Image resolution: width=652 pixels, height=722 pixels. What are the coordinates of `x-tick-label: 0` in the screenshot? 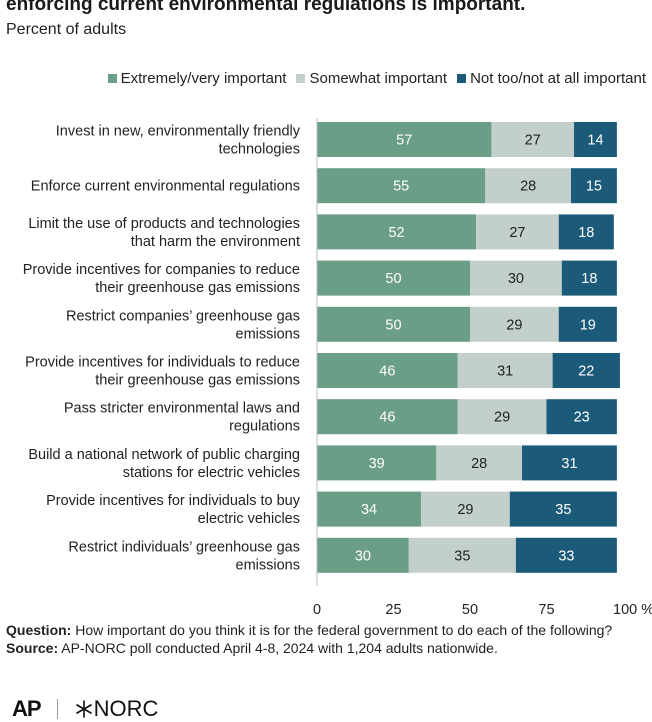 It's located at (317, 608).